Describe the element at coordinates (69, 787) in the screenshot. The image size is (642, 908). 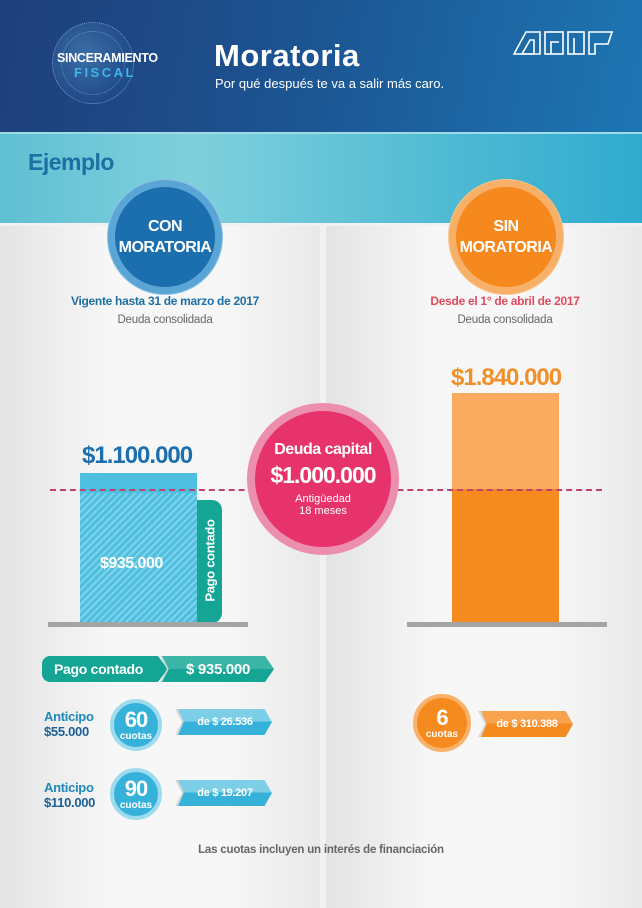
I see `plan2-anticipo-label: Anticipo` at that location.